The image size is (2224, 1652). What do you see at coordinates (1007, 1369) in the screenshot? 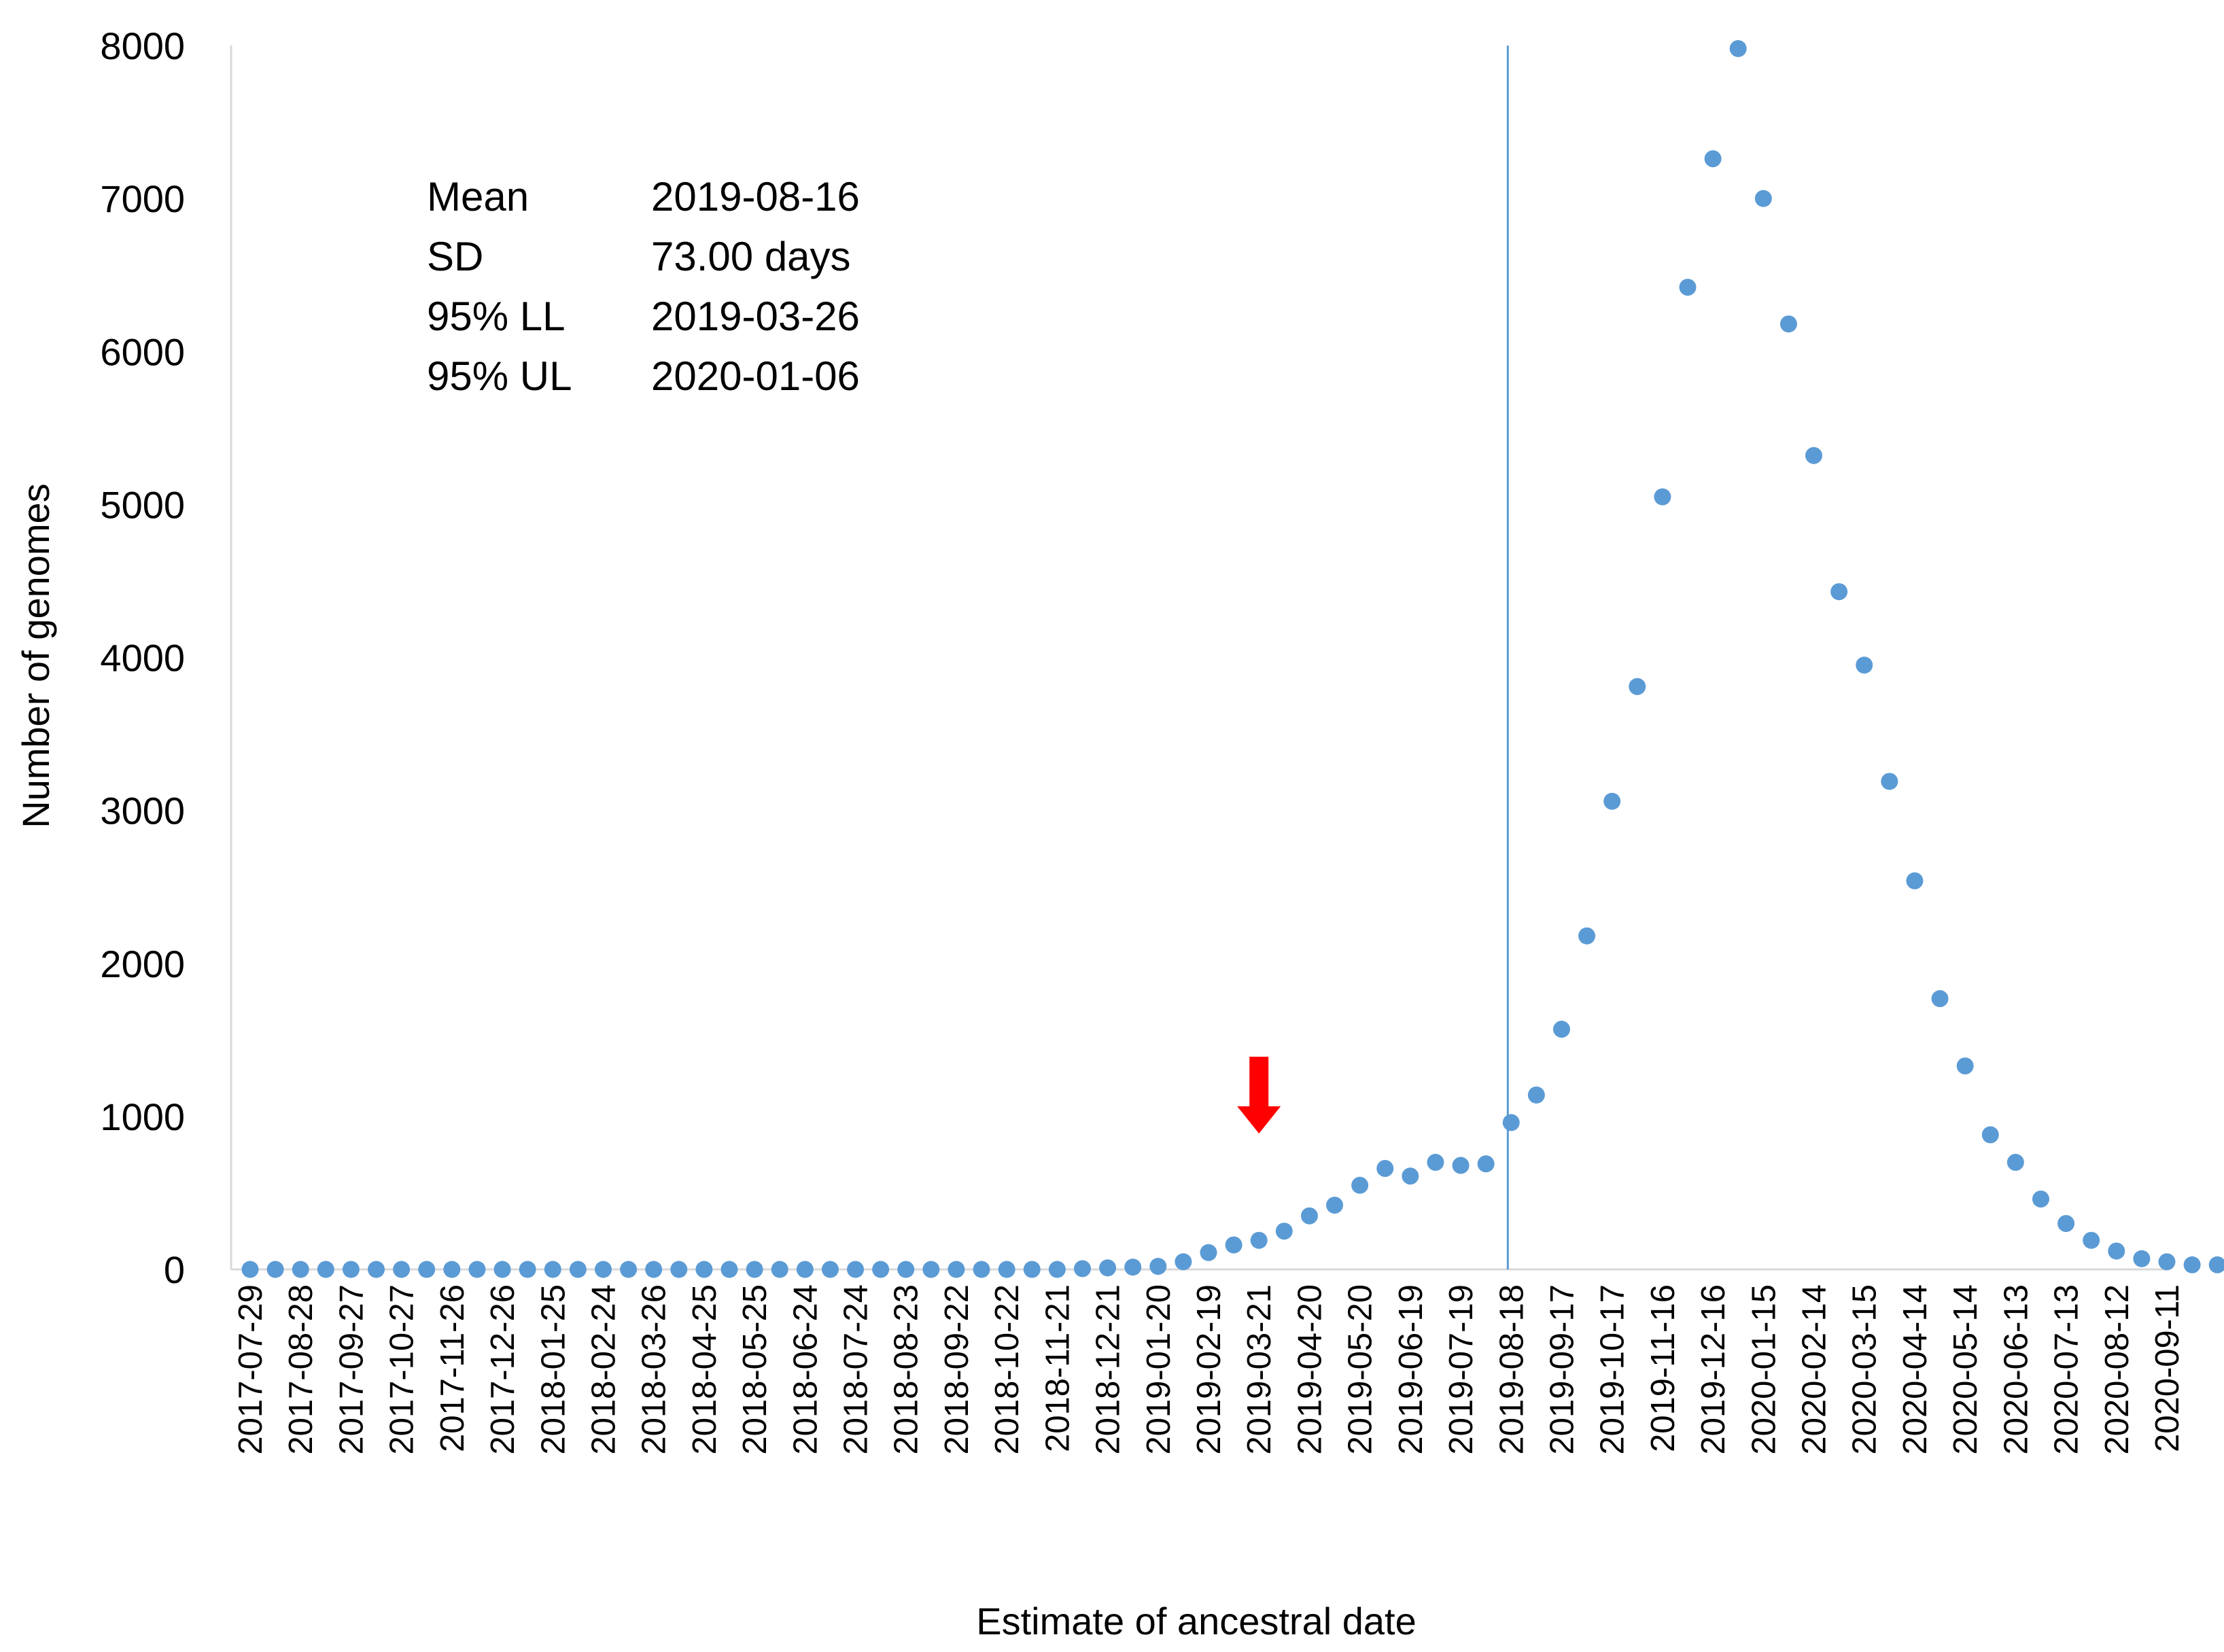
I see `x-tick-label: 2018-10-22` at bounding box center [1007, 1369].